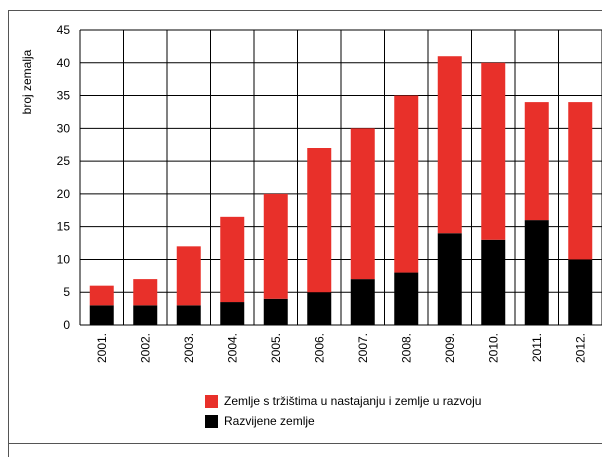 The image size is (602, 467). Describe the element at coordinates (8, 233) in the screenshot. I see `frame-left-rule` at that location.